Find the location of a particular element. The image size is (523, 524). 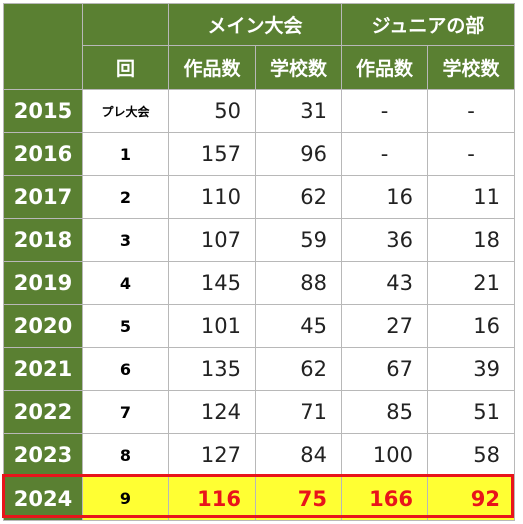

year-cell: 2017 is located at coordinates (43, 197).